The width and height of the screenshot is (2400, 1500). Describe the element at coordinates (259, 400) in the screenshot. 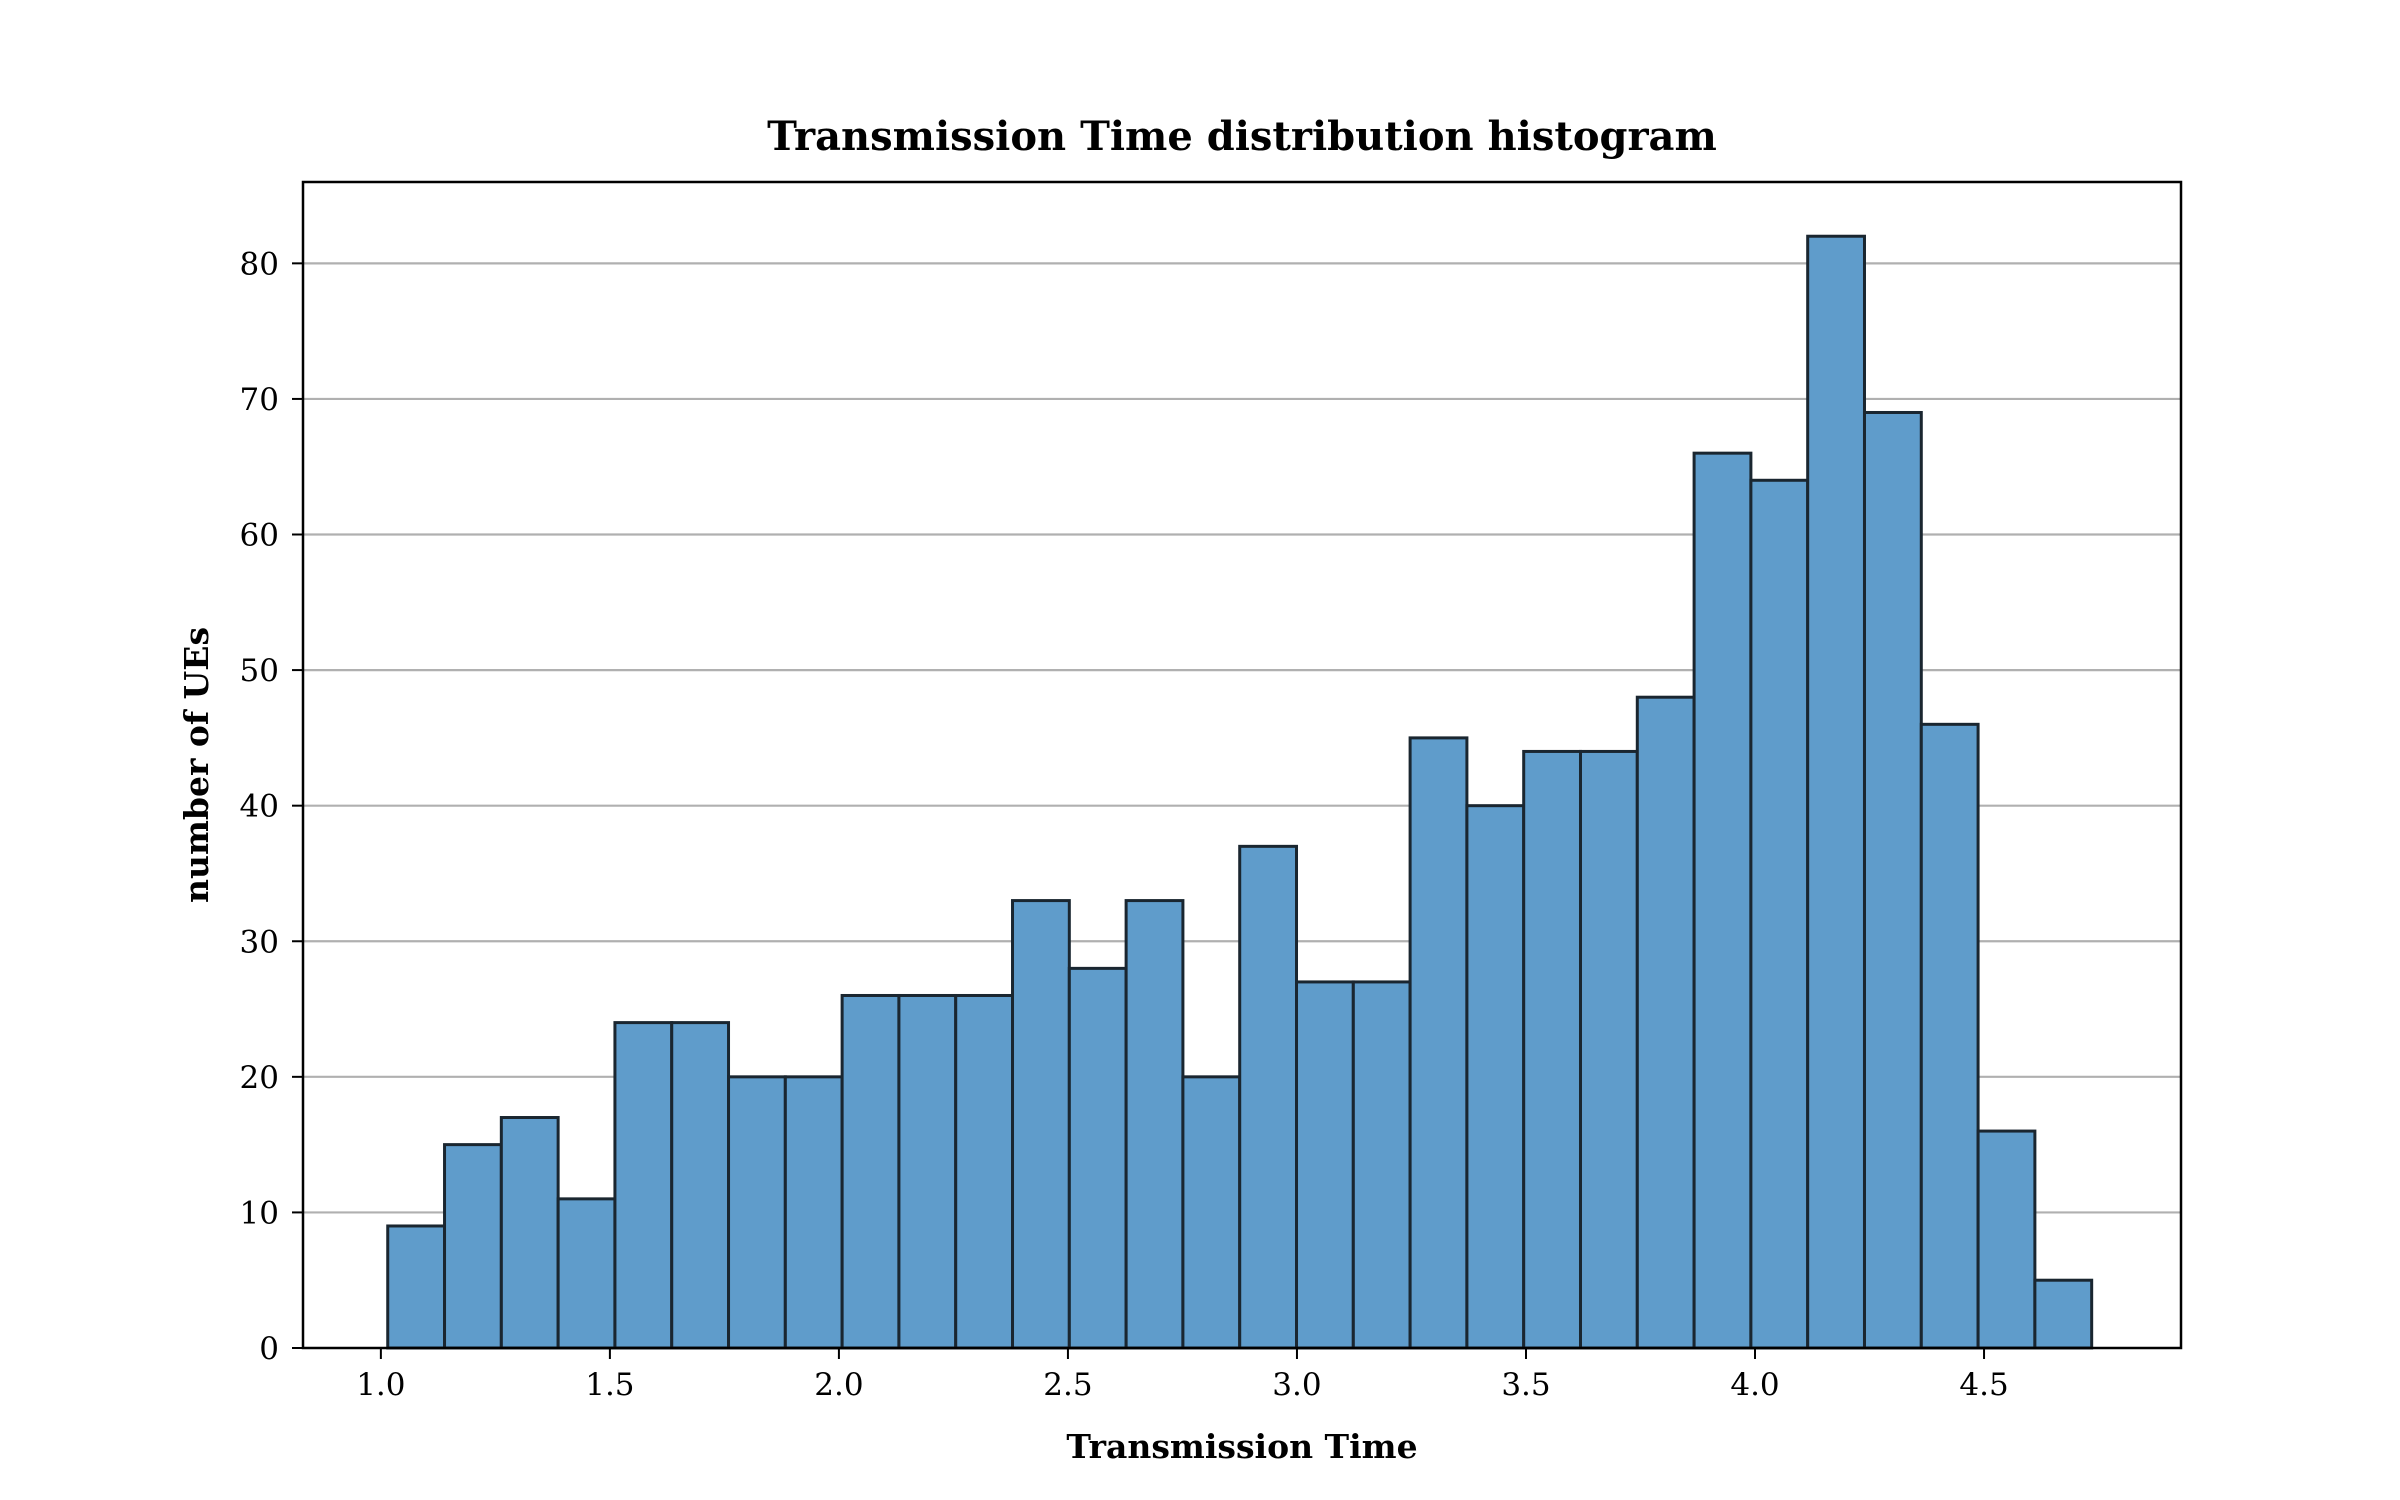

I see `y-tick-label: 70` at that location.